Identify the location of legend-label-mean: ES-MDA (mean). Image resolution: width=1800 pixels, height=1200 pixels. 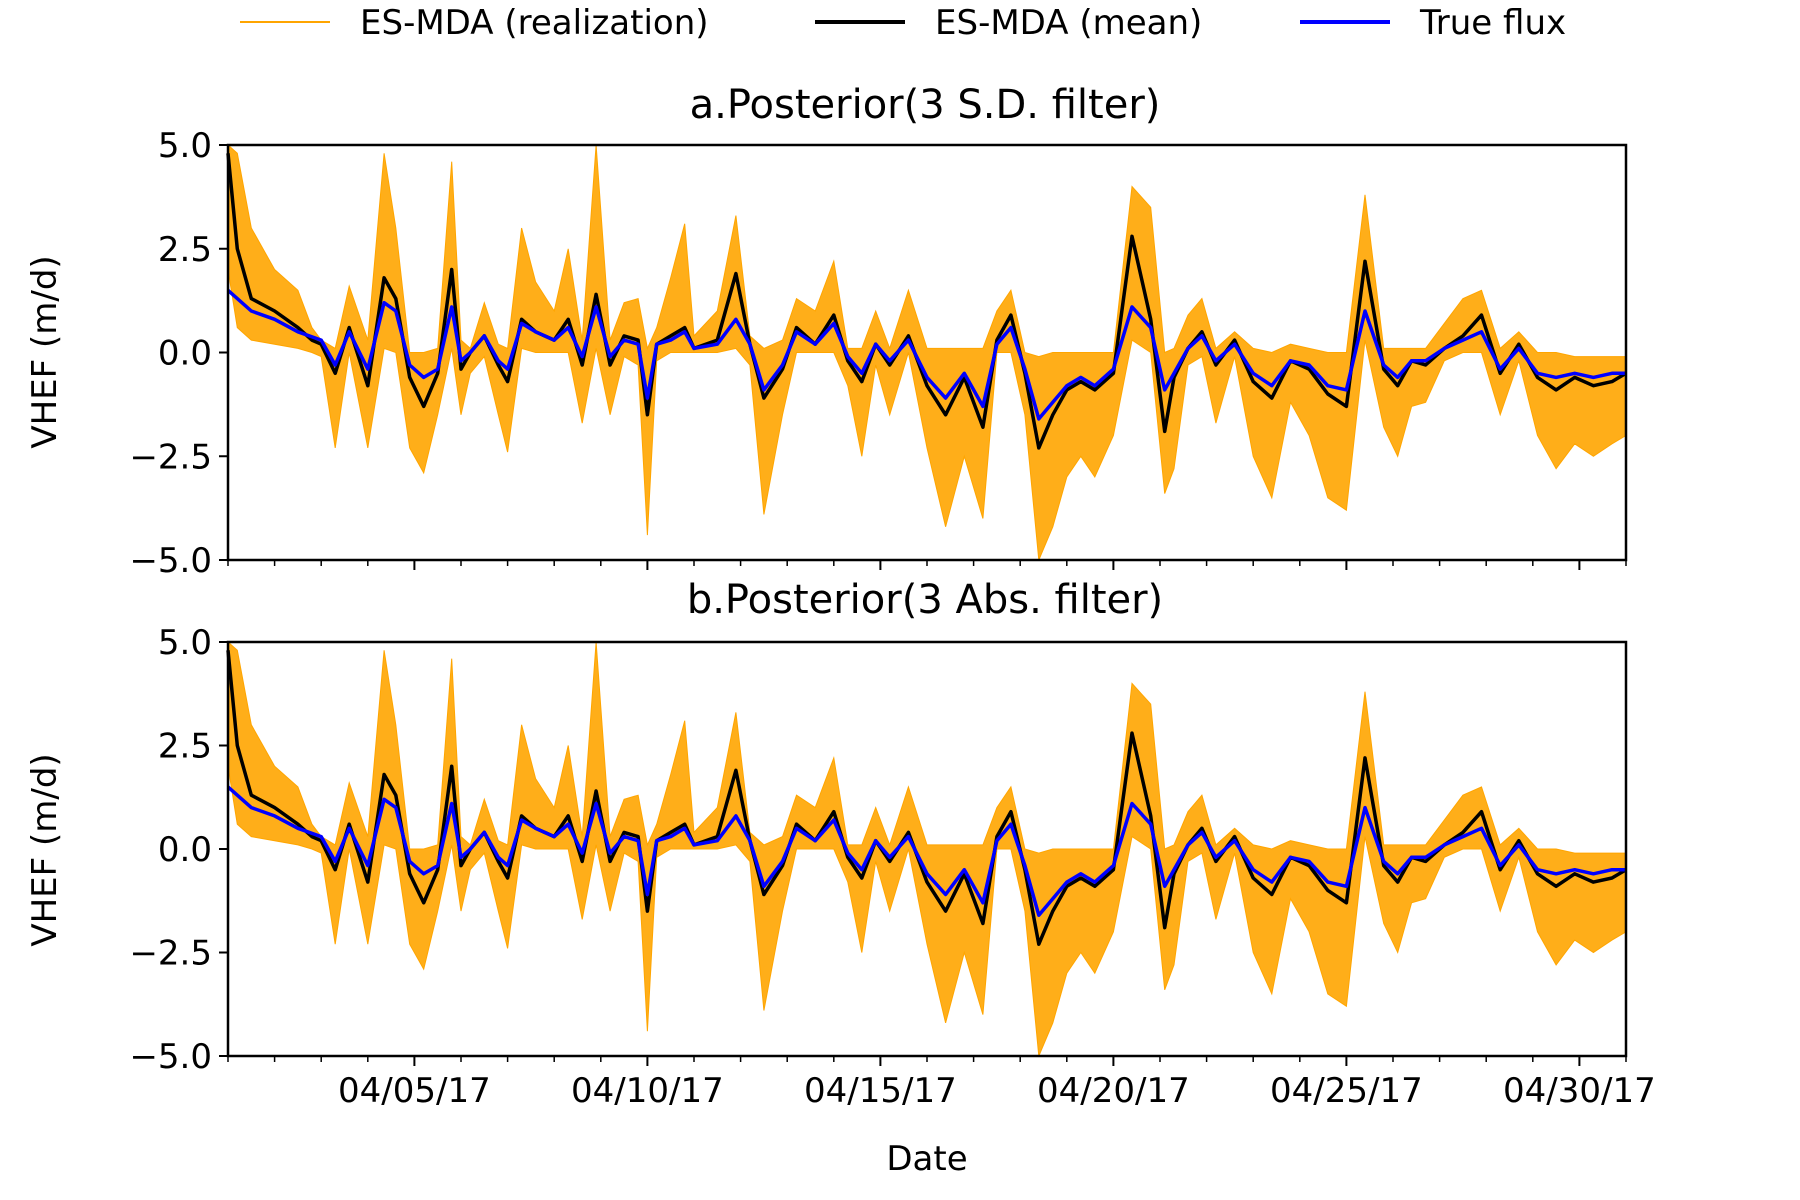
(1068, 23).